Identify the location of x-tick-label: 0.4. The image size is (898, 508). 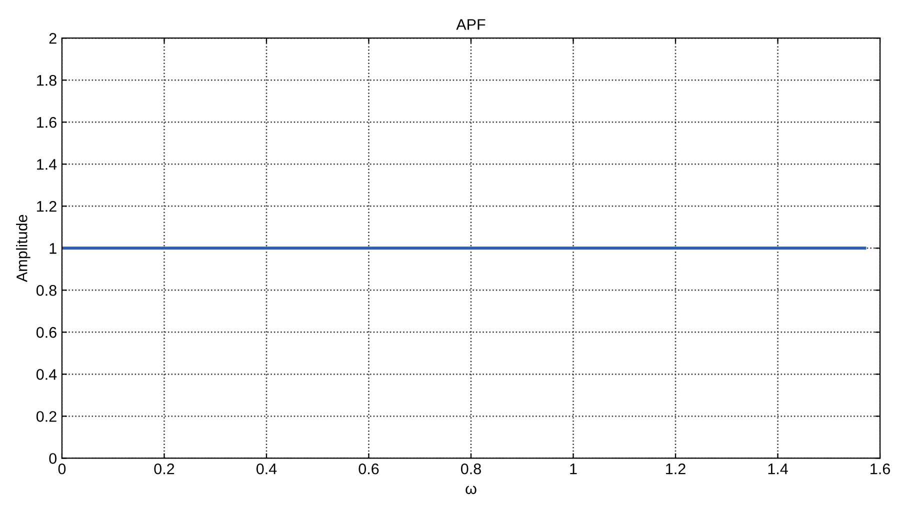
(266, 468).